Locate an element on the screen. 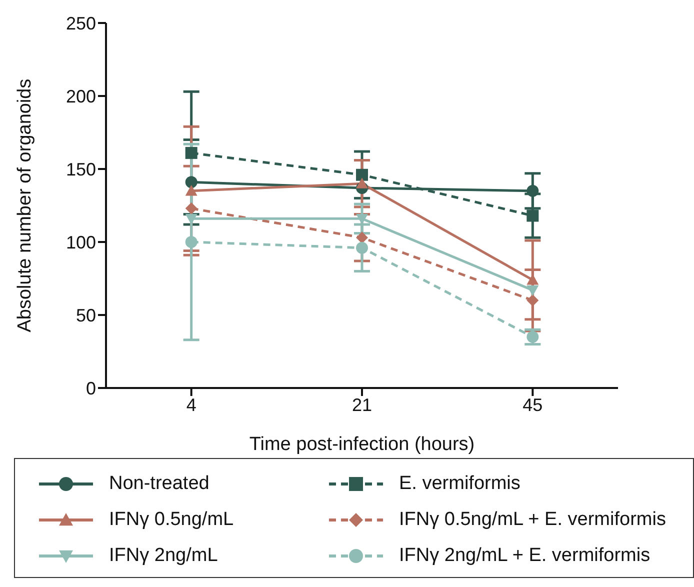 The image size is (694, 587). y-axis-title: Absolute number of organoids is located at coordinates (25, 205).